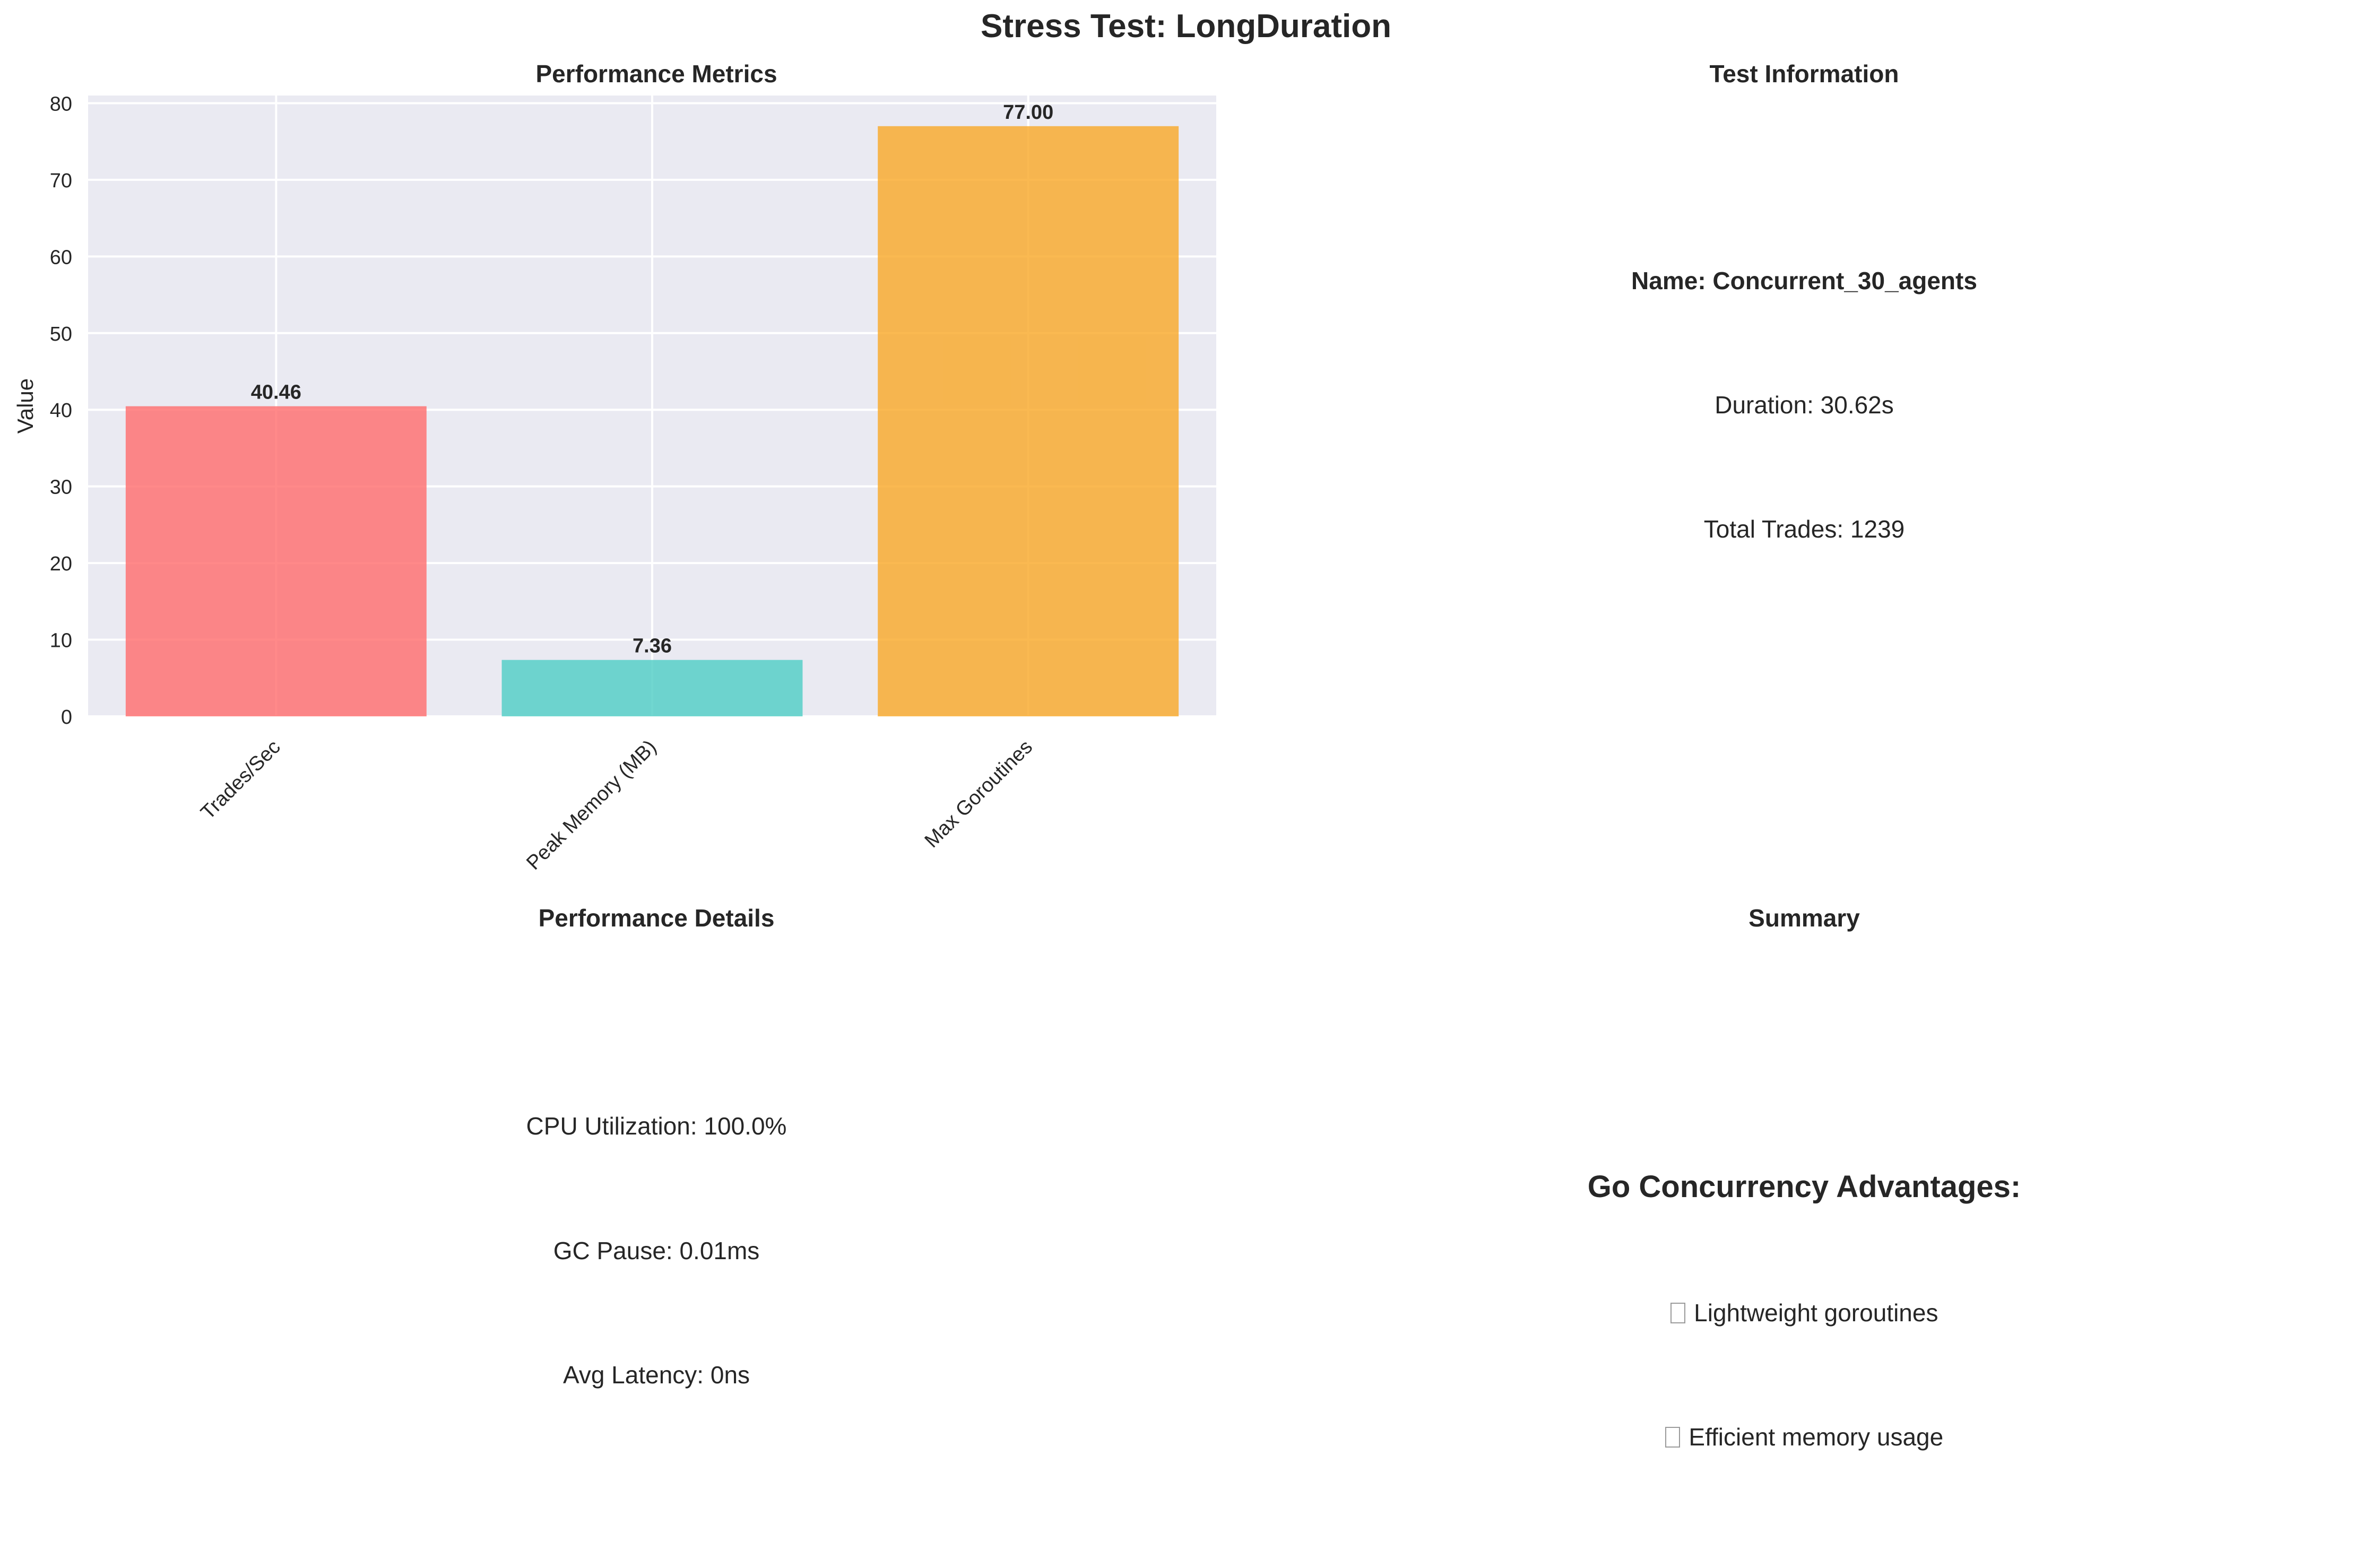  What do you see at coordinates (979, 794) in the screenshot?
I see `x-tick-label: Max Goroutines` at bounding box center [979, 794].